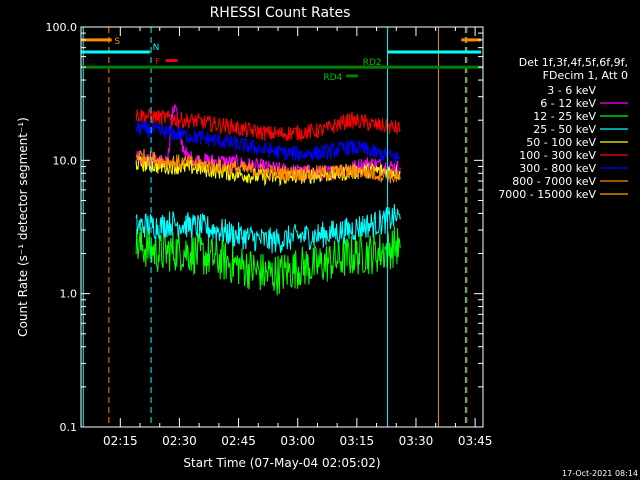 The height and width of the screenshot is (480, 640). What do you see at coordinates (179, 441) in the screenshot?
I see `x-tick-label: 02:30` at bounding box center [179, 441].